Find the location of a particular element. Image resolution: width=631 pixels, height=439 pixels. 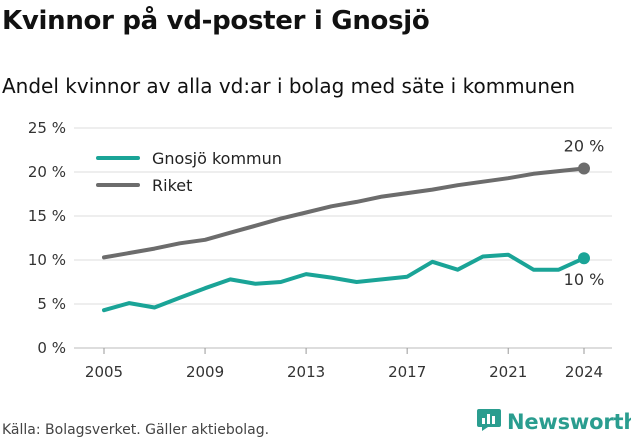

legend: Gnosjö kommun Riket is located at coordinates (189, 172).